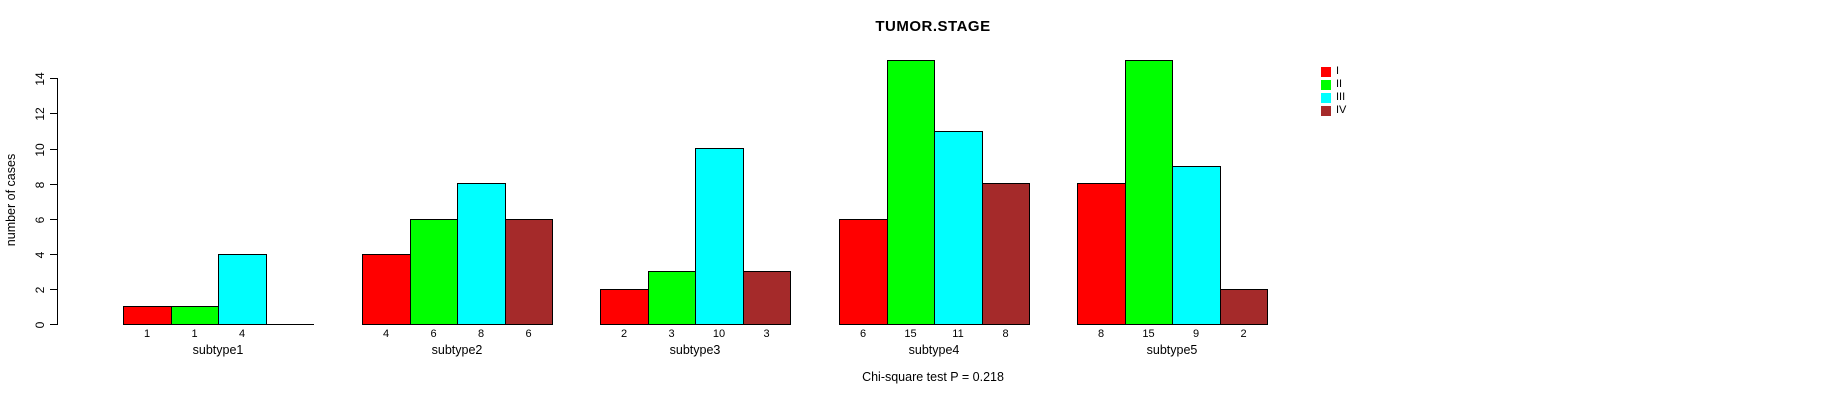 Image resolution: width=1840 pixels, height=400 pixels. What do you see at coordinates (958, 333) in the screenshot?
I see `bar-value-label: 11` at bounding box center [958, 333].